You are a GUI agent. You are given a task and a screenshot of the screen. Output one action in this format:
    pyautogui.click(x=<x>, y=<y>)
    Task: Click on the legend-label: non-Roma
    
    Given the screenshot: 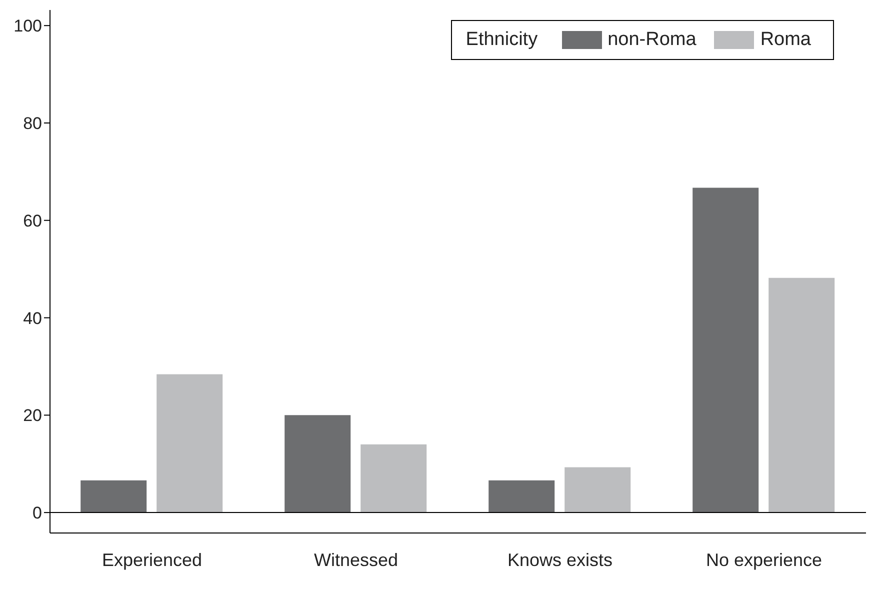 What is the action you would take?
    pyautogui.click(x=652, y=40)
    